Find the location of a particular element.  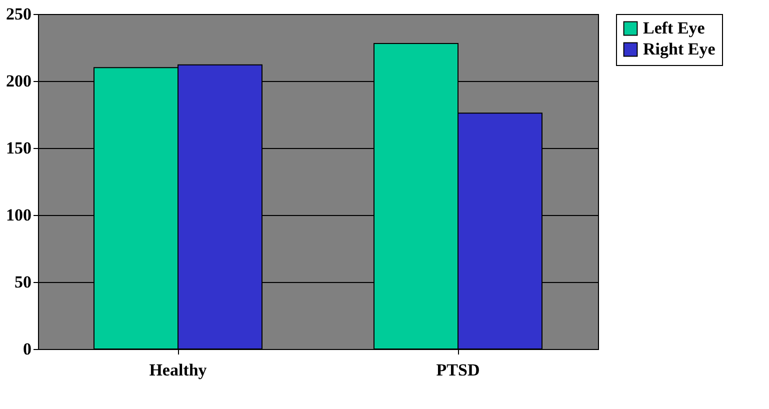

y-tick-label: 200 is located at coordinates (19, 81).